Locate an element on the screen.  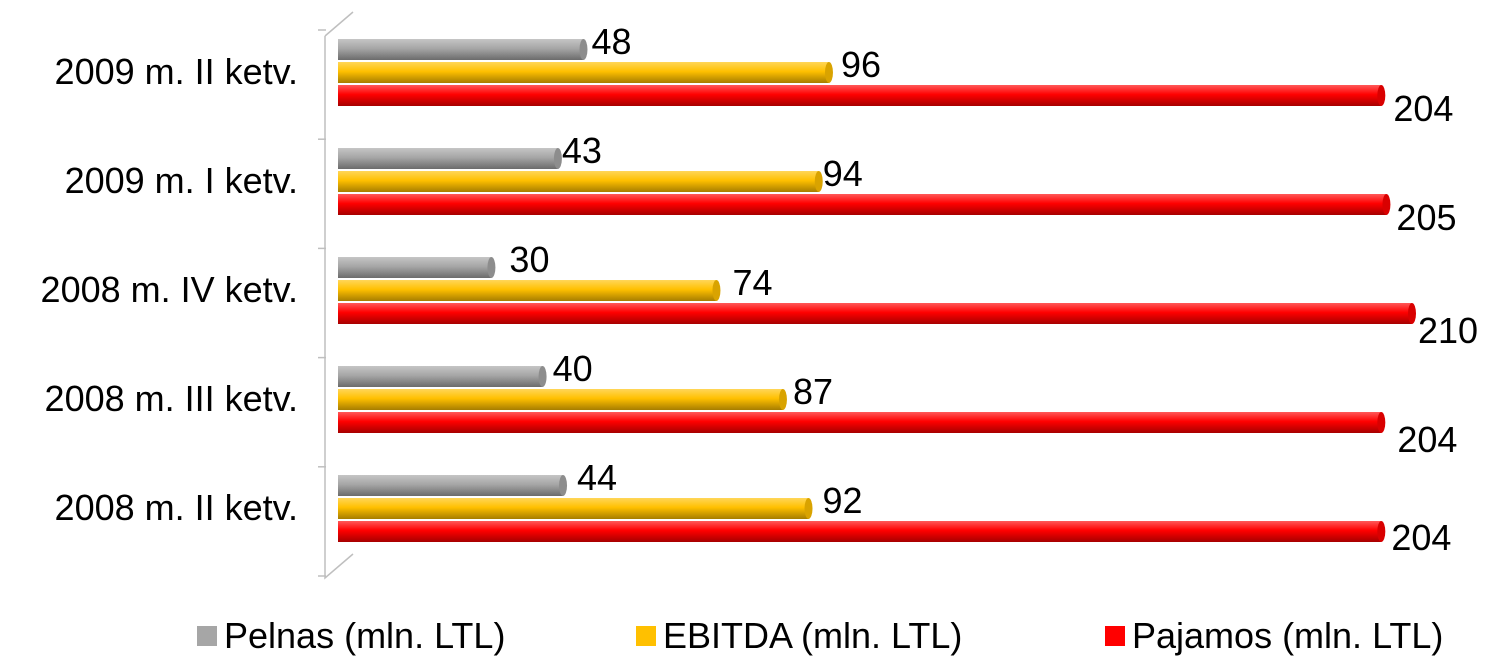
legend-item-pajamos: Pajamos (mln. LTL) is located at coordinates (1274, 636).